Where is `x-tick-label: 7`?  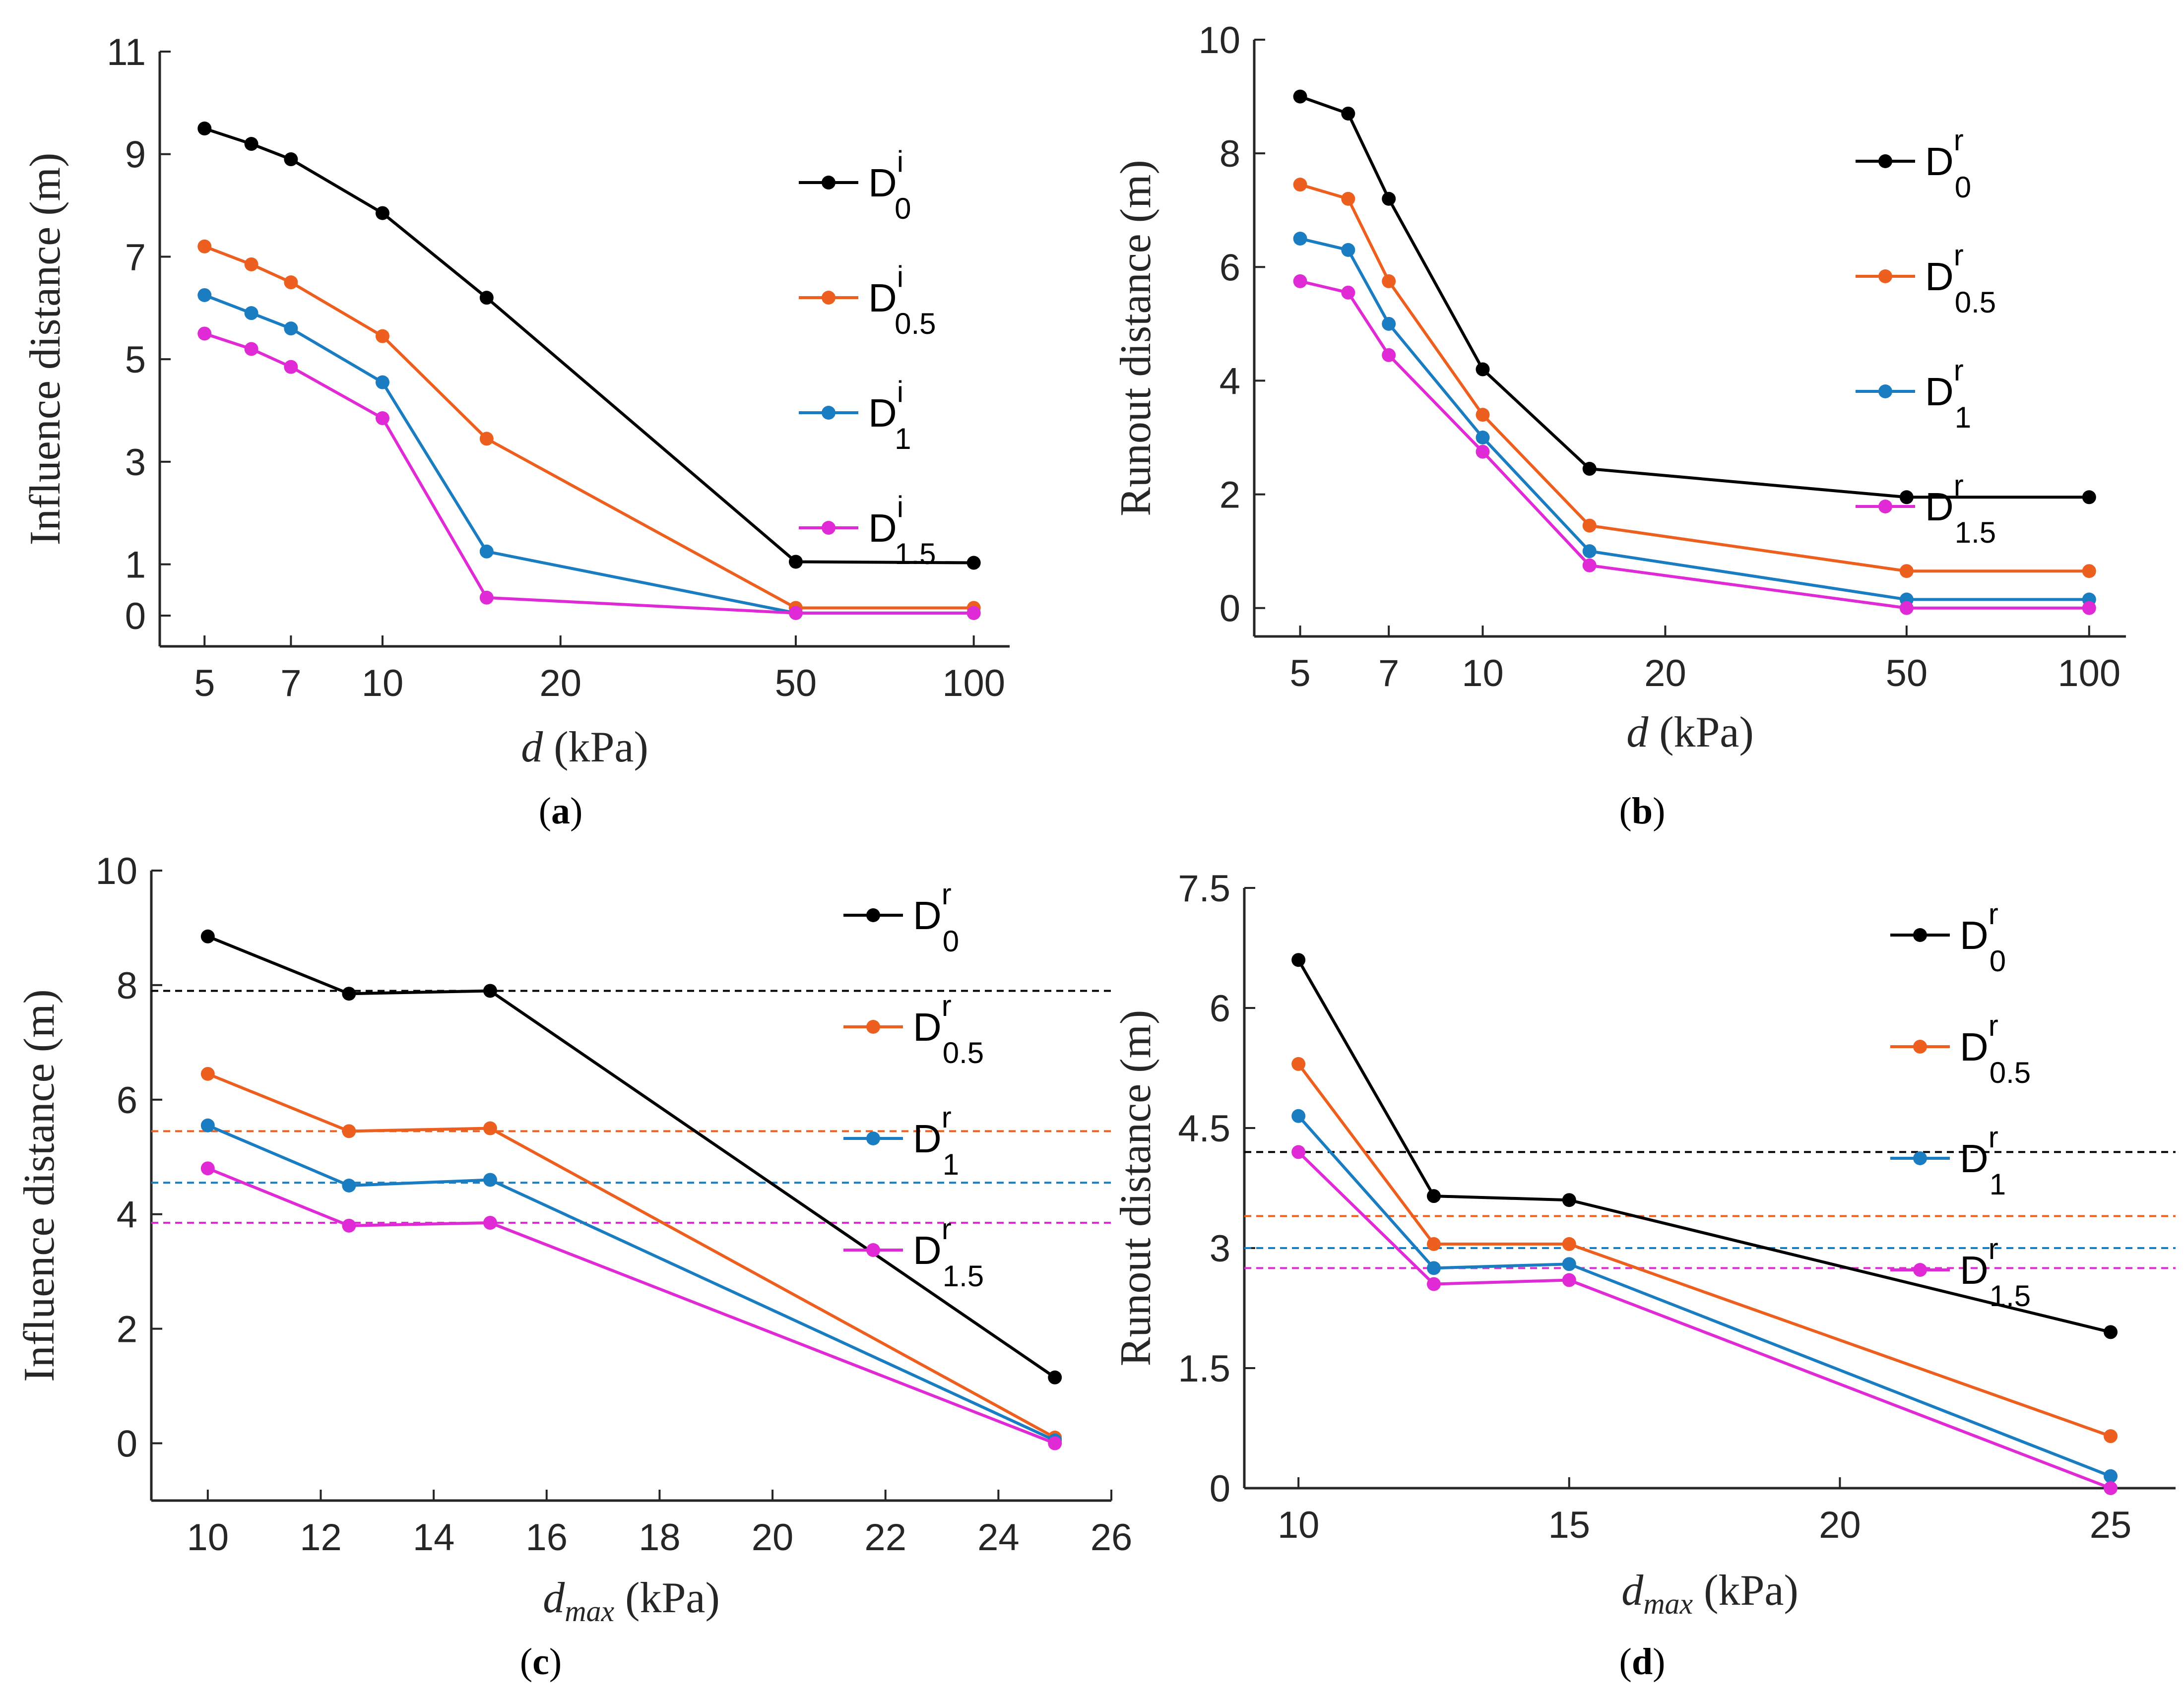 x-tick-label: 7 is located at coordinates (1388, 673).